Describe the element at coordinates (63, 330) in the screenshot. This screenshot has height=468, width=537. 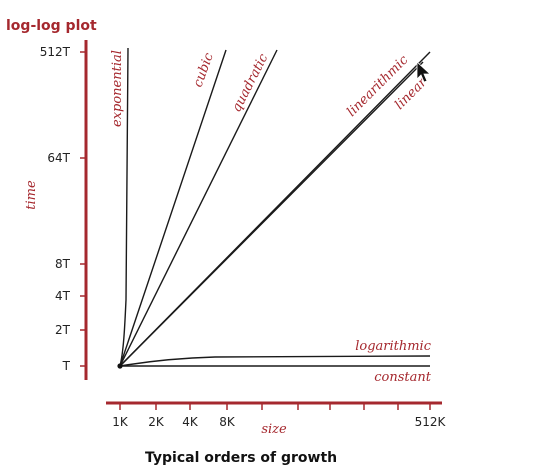
I see `y-tick-label: 2T` at that location.